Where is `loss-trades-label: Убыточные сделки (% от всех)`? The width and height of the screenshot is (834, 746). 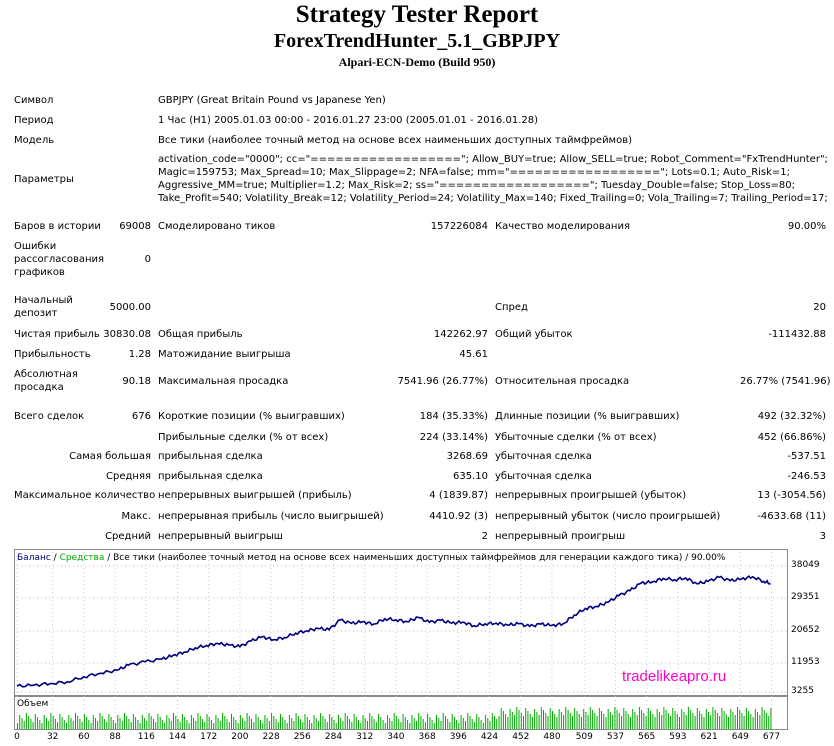
loss-trades-label: Убыточные сделки (% от всех) is located at coordinates (576, 437).